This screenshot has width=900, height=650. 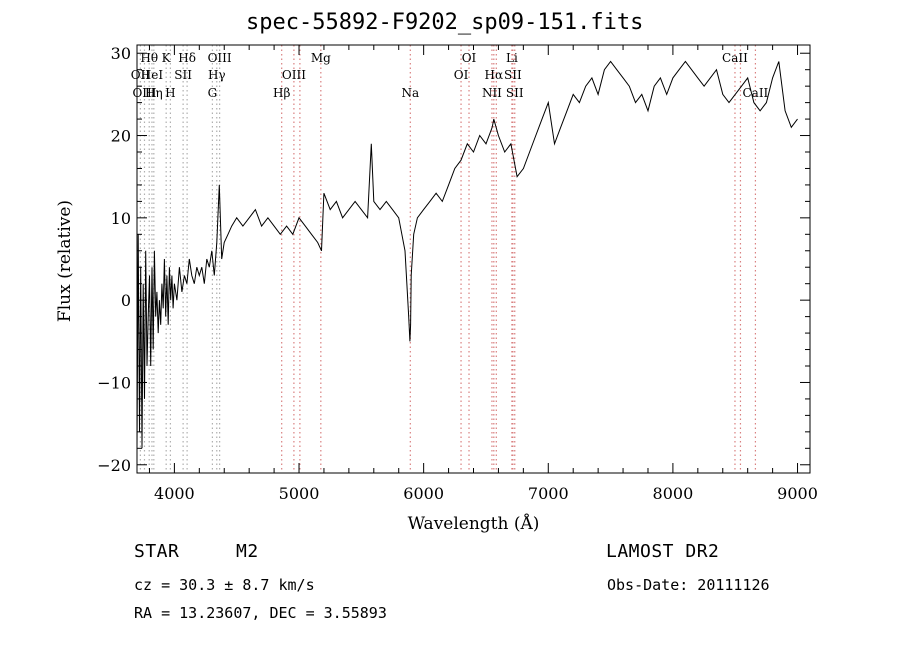 What do you see at coordinates (114, 465) in the screenshot?
I see `y-tick-label-0: −20` at bounding box center [114, 465].